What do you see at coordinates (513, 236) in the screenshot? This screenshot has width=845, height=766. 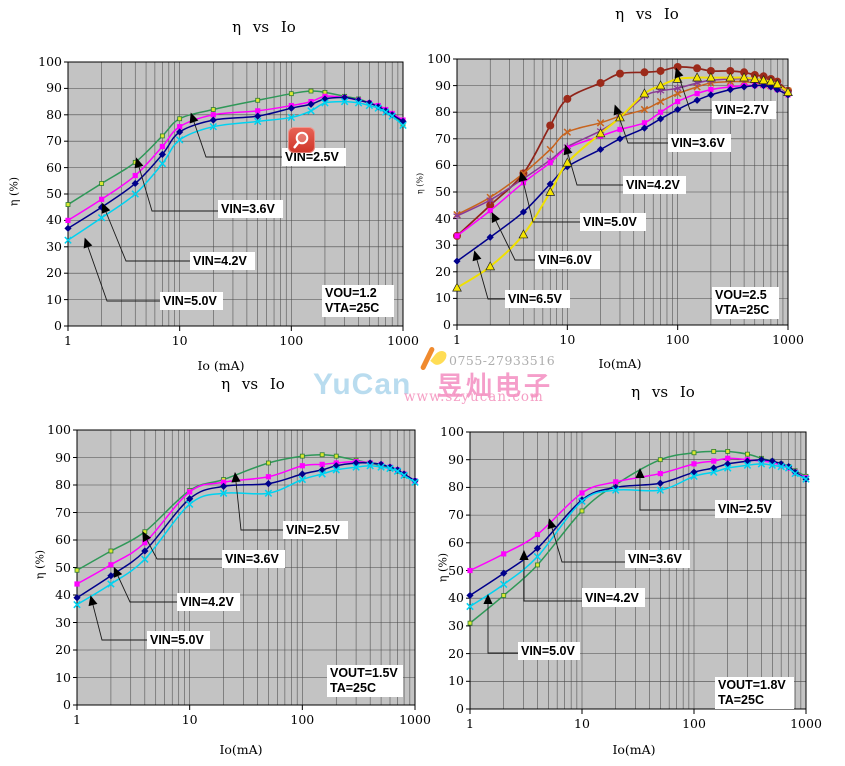 I see `callout-leader-VIN=6.0V` at bounding box center [513, 236].